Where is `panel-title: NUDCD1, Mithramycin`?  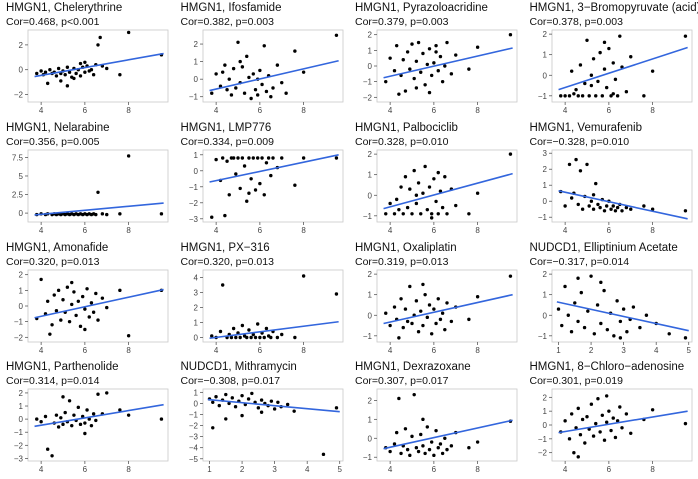
panel-title: NUDCD1, Mithramycin is located at coordinates (238, 367).